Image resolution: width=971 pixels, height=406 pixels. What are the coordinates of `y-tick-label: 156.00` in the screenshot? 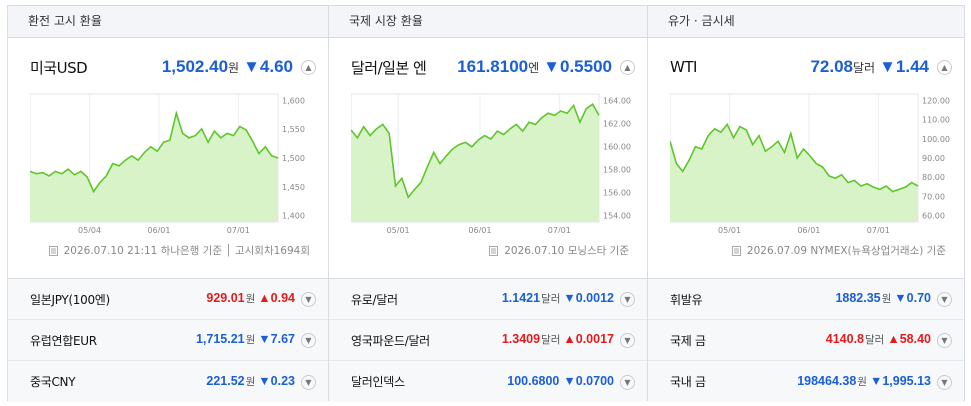 It's located at (617, 193).